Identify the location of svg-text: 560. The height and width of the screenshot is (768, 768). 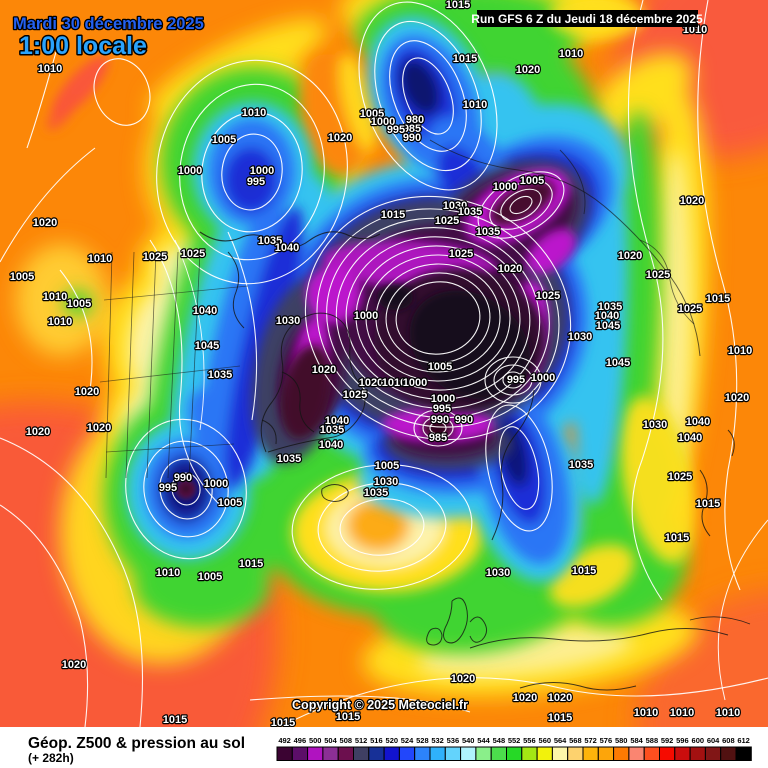
(545, 740).